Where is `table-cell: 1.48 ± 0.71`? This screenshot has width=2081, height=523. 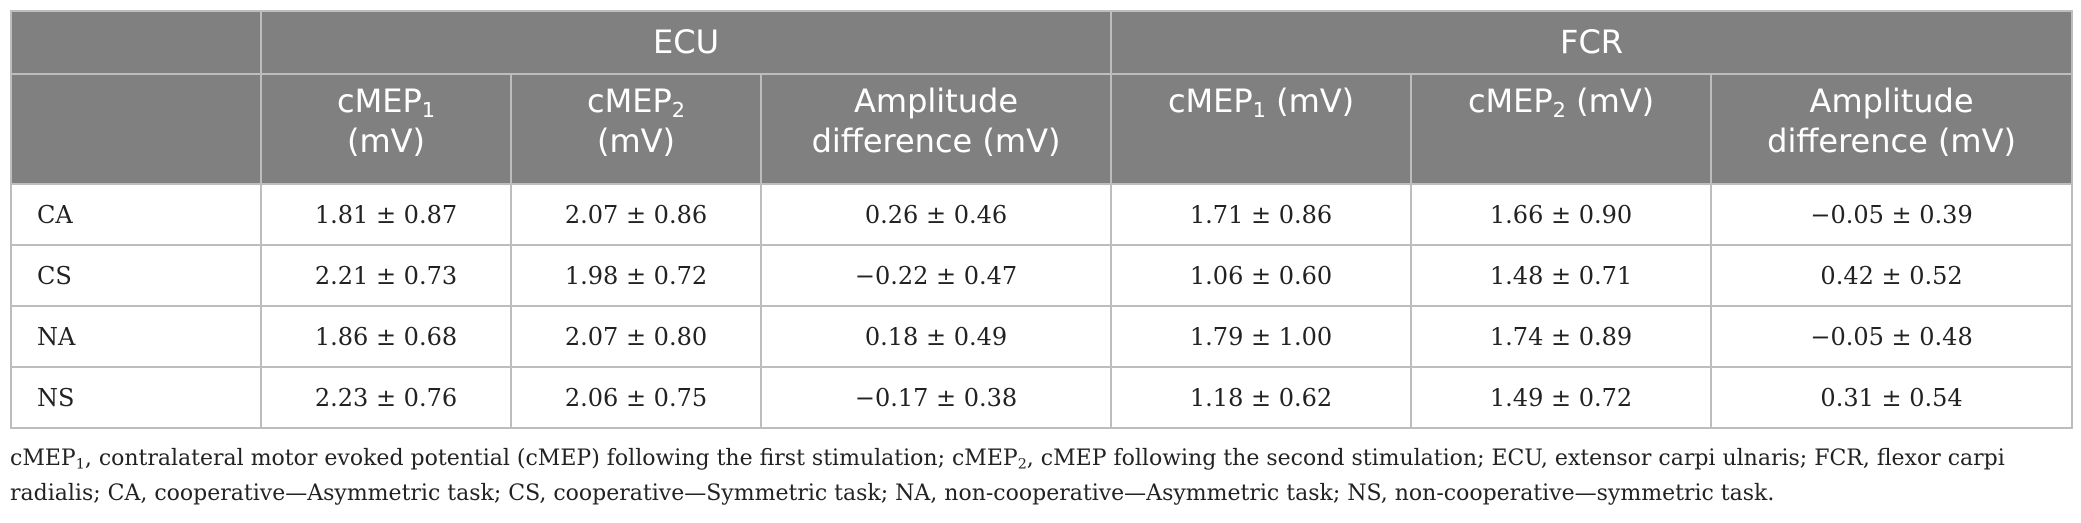 table-cell: 1.48 ± 0.71 is located at coordinates (1561, 275).